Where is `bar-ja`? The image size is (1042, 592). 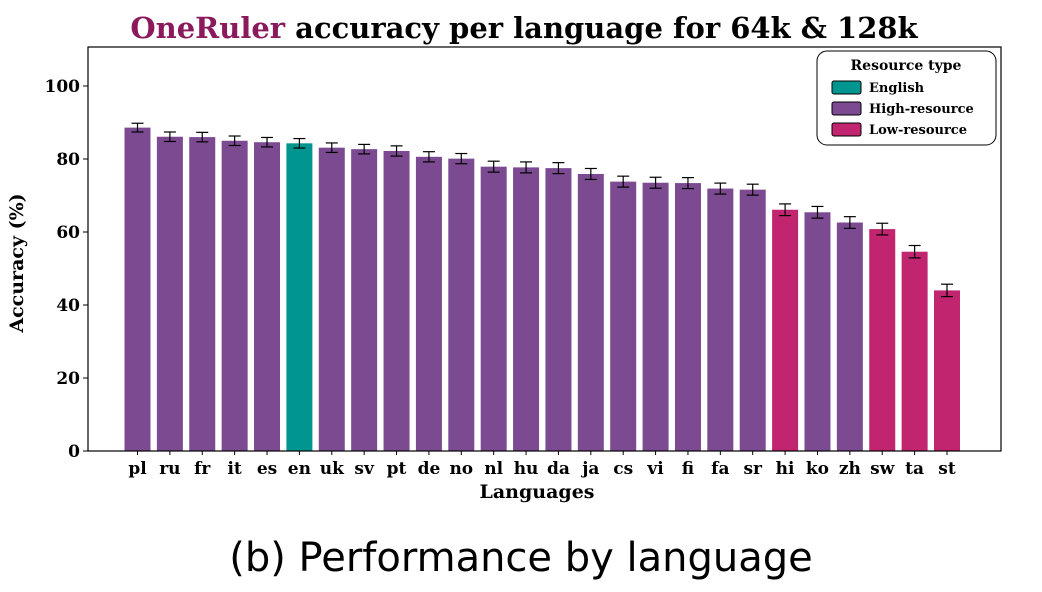
bar-ja is located at coordinates (590, 312).